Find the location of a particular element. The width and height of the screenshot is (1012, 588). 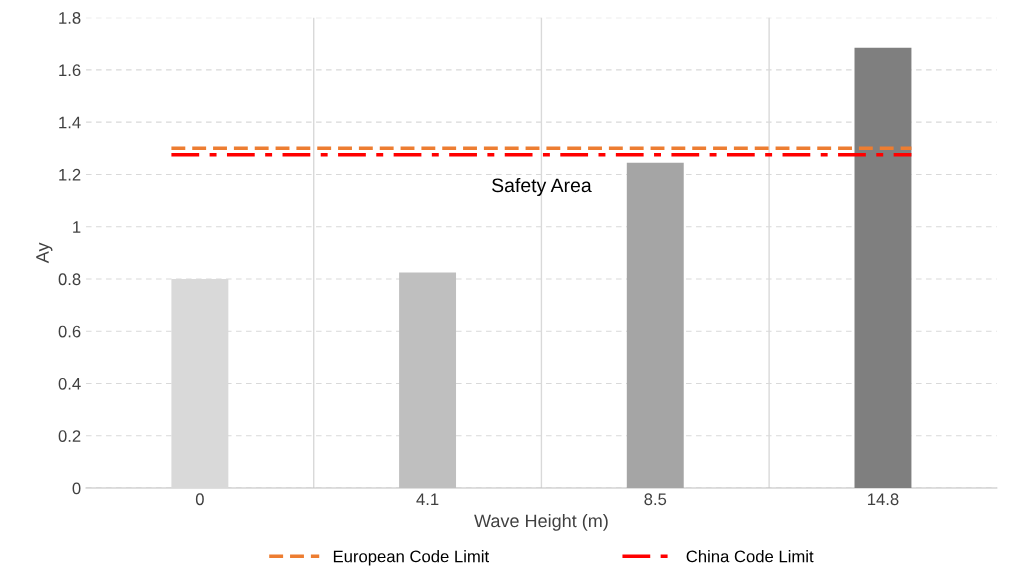

y-tick-label: 0.6 is located at coordinates (69, 331).